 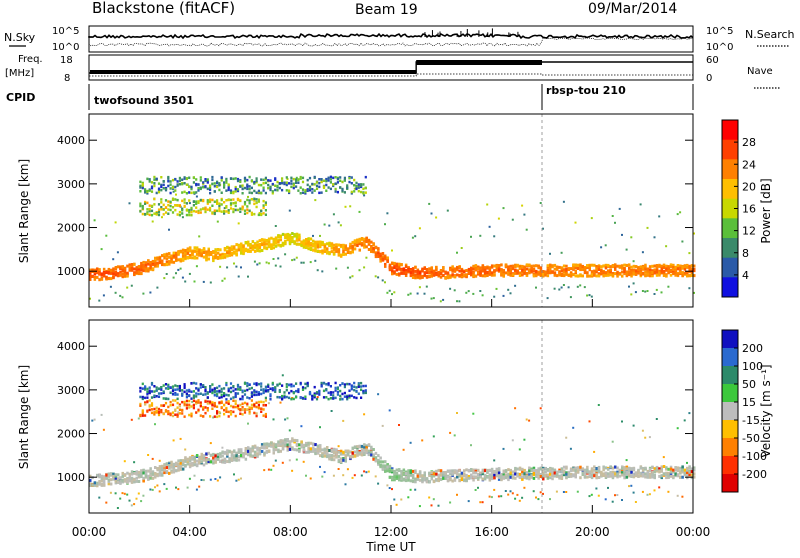 I want to click on x-tick-label: 16:00, so click(x=491, y=532).